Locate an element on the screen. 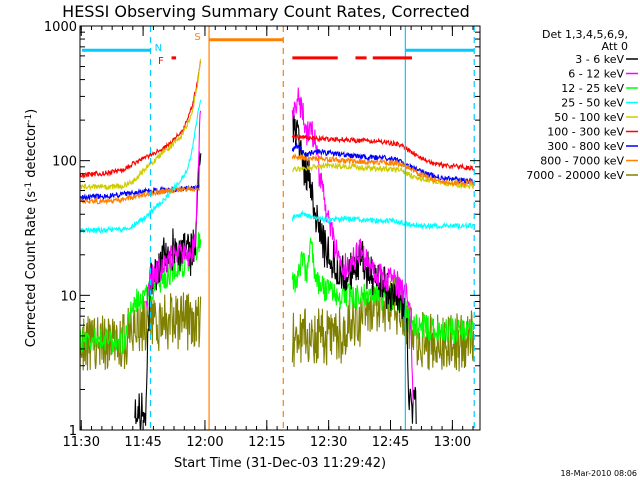  flag-label-1: N is located at coordinates (158, 48).